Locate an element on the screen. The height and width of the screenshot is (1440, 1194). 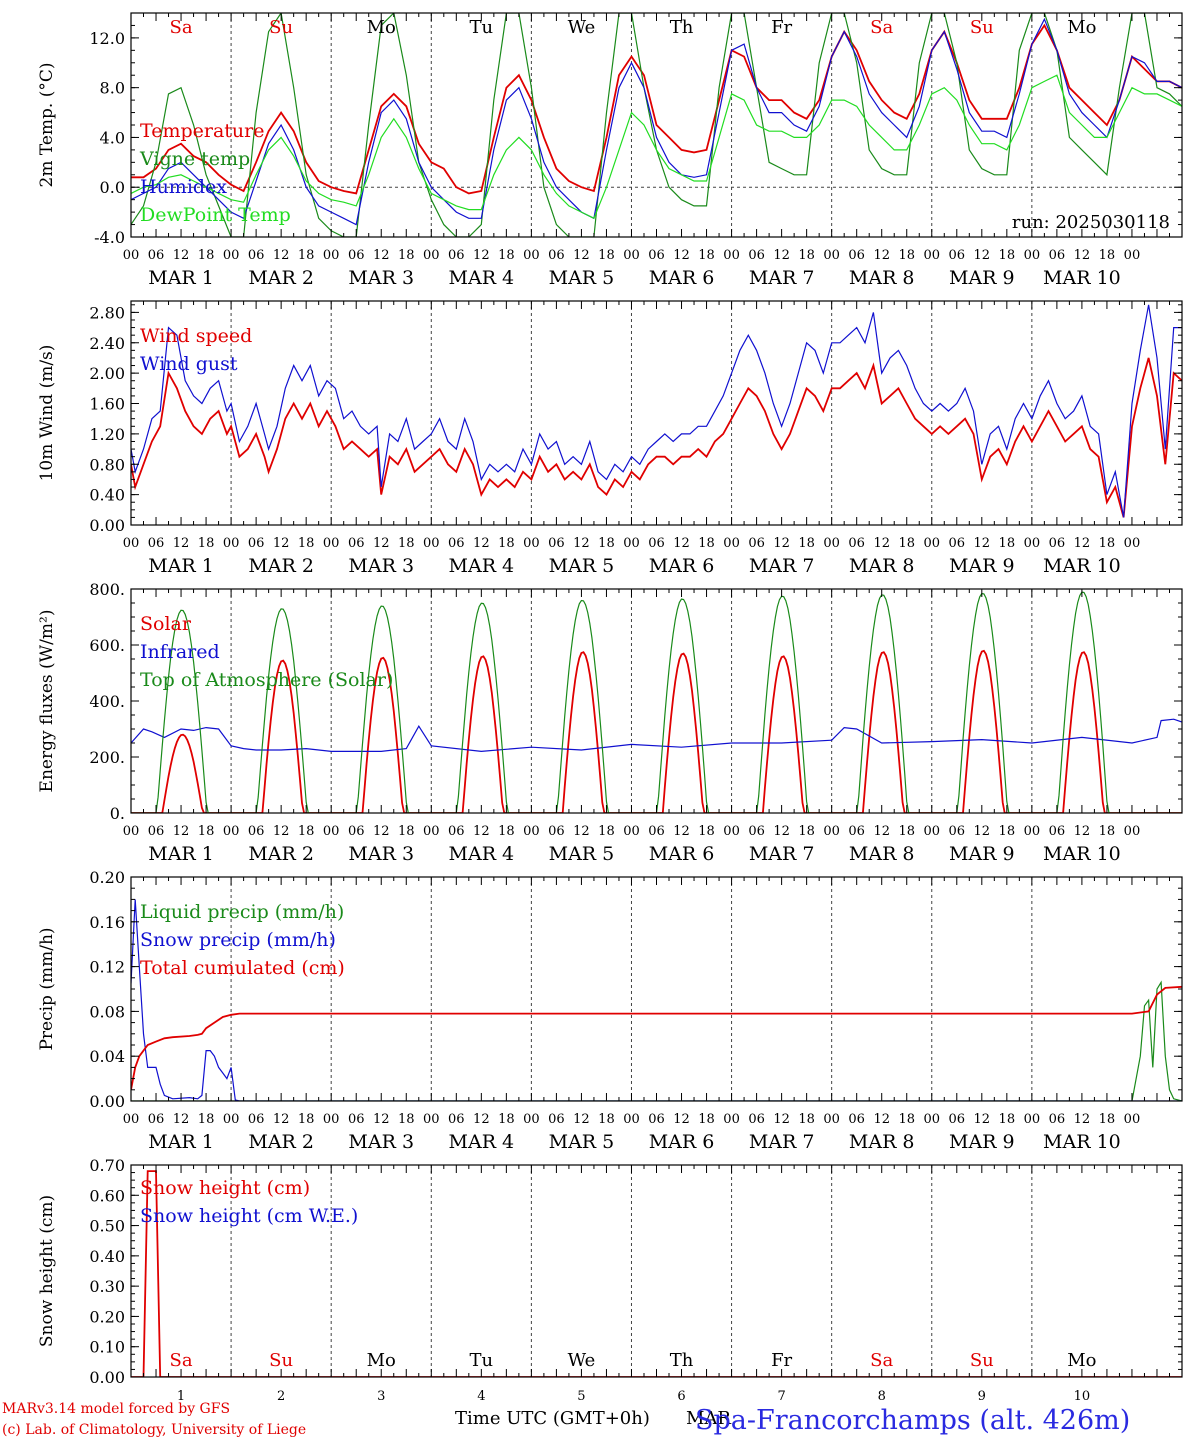
date-label: 4 is located at coordinates (481, 1396).